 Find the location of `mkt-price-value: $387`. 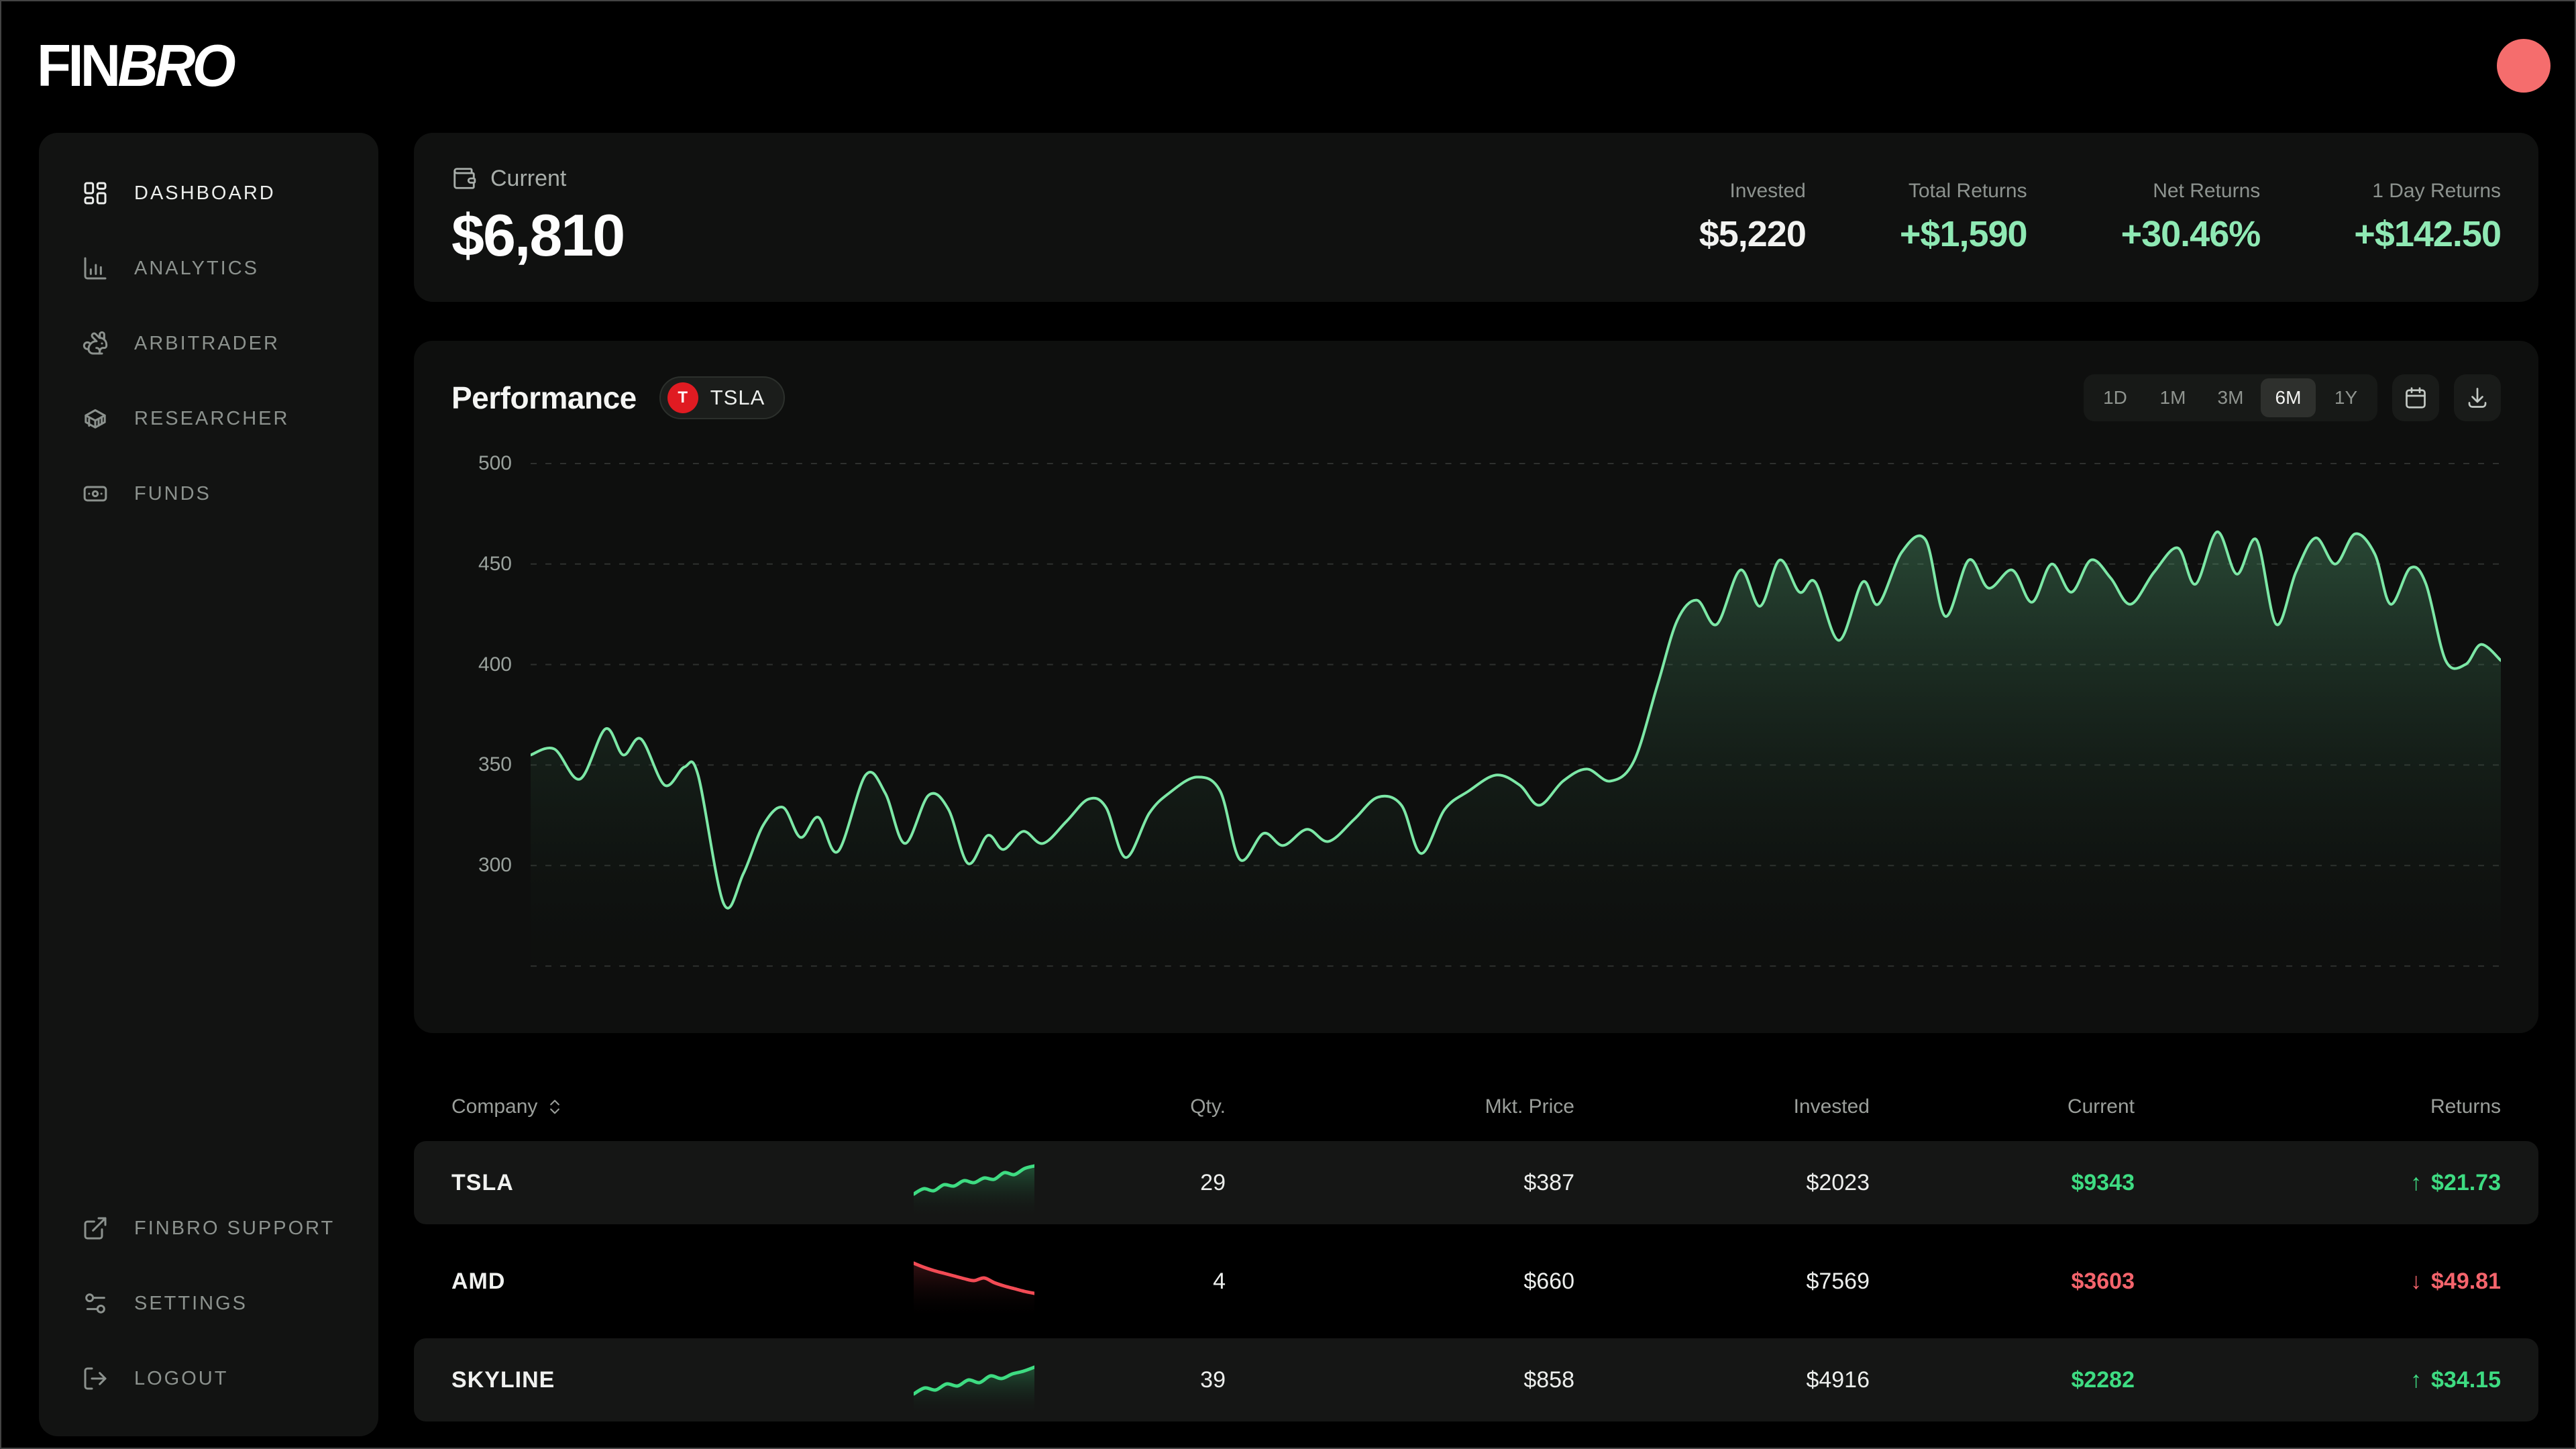

mkt-price-value: $387 is located at coordinates (1548, 1182).